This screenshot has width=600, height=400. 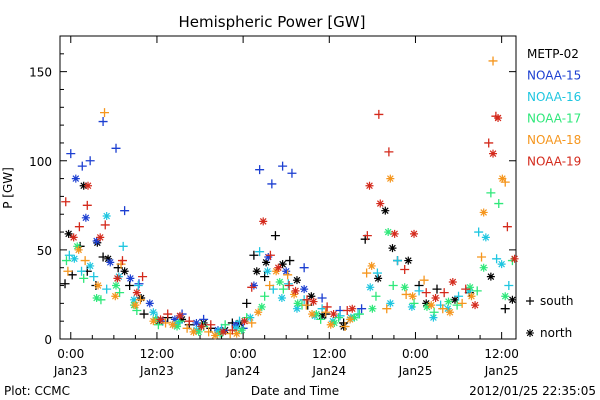 What do you see at coordinates (37, 391) in the screenshot?
I see `plot-source: Plot: CCMC` at bounding box center [37, 391].